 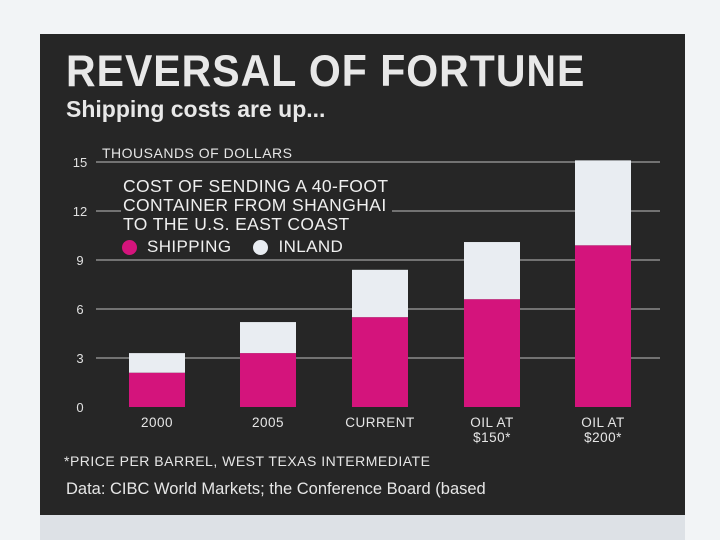 What do you see at coordinates (79, 309) in the screenshot?
I see `y-tick-label: 6` at bounding box center [79, 309].